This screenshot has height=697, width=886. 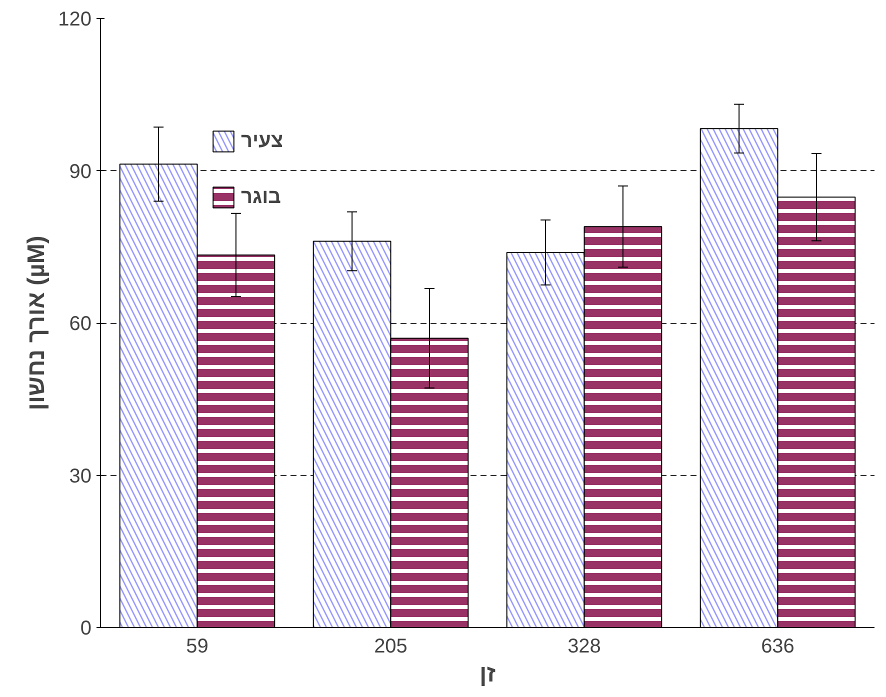 I want to click on legend-label: בוגר, so click(x=261, y=197).